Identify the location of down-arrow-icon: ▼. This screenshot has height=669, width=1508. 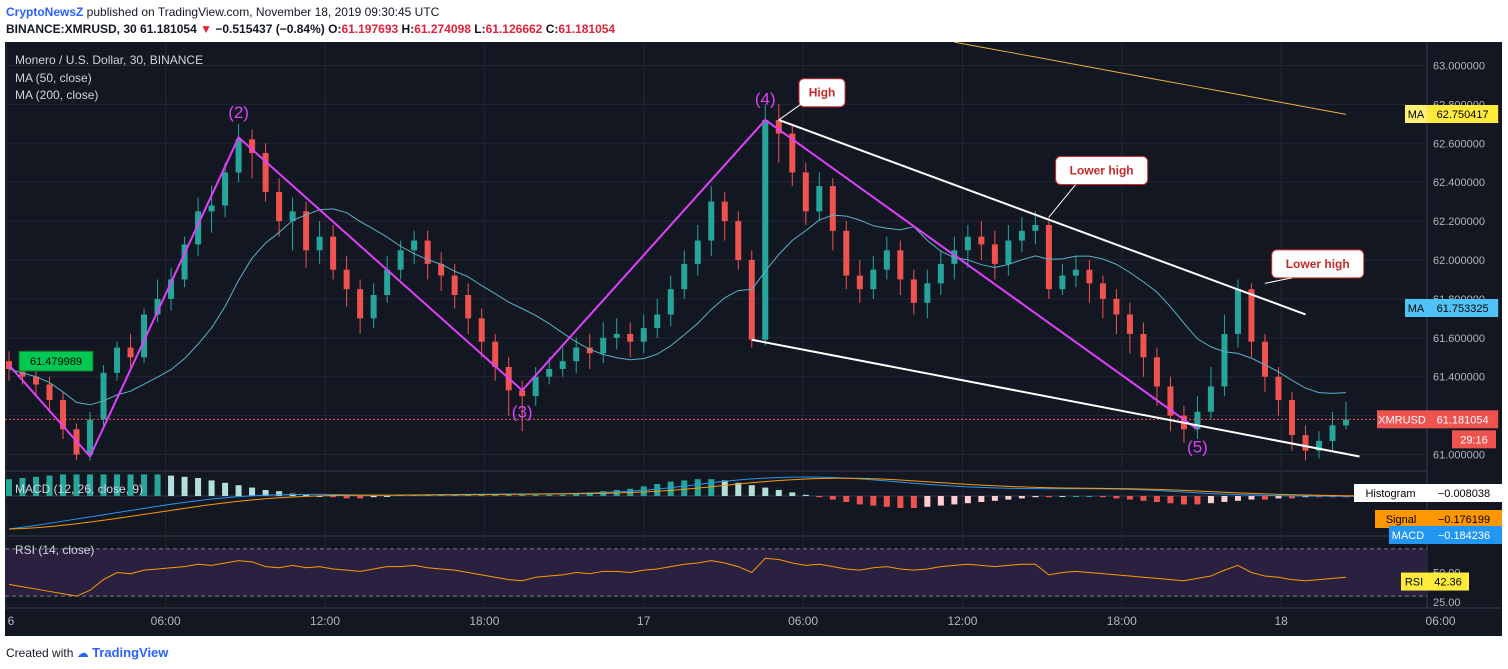
(206, 29).